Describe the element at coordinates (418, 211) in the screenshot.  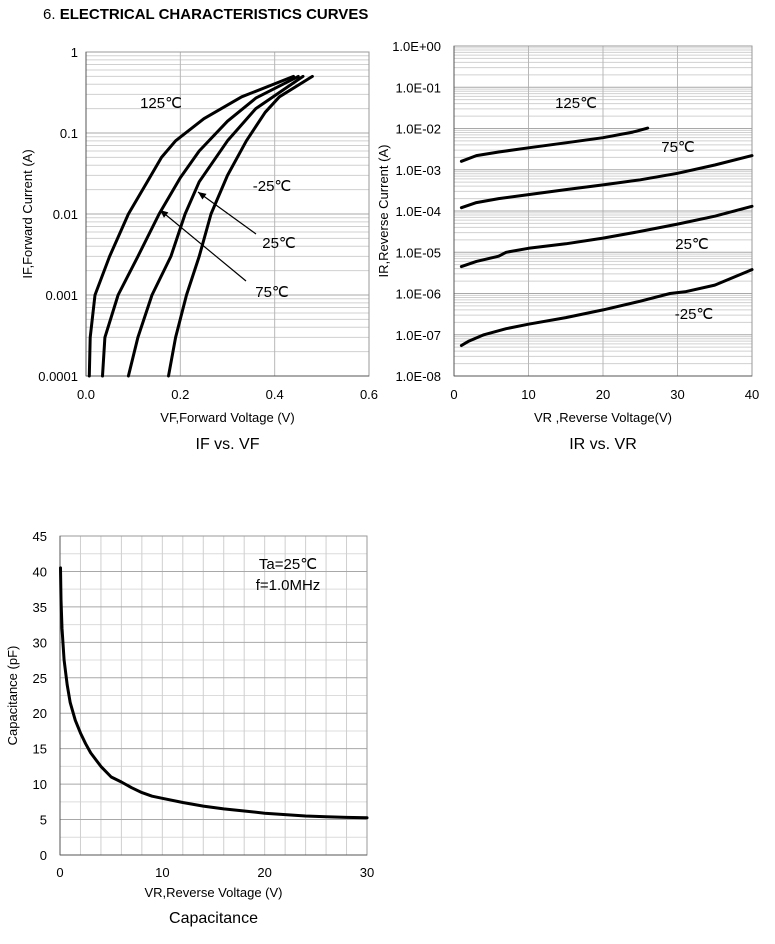
I see `y-tick-label: 1.0E-04` at that location.